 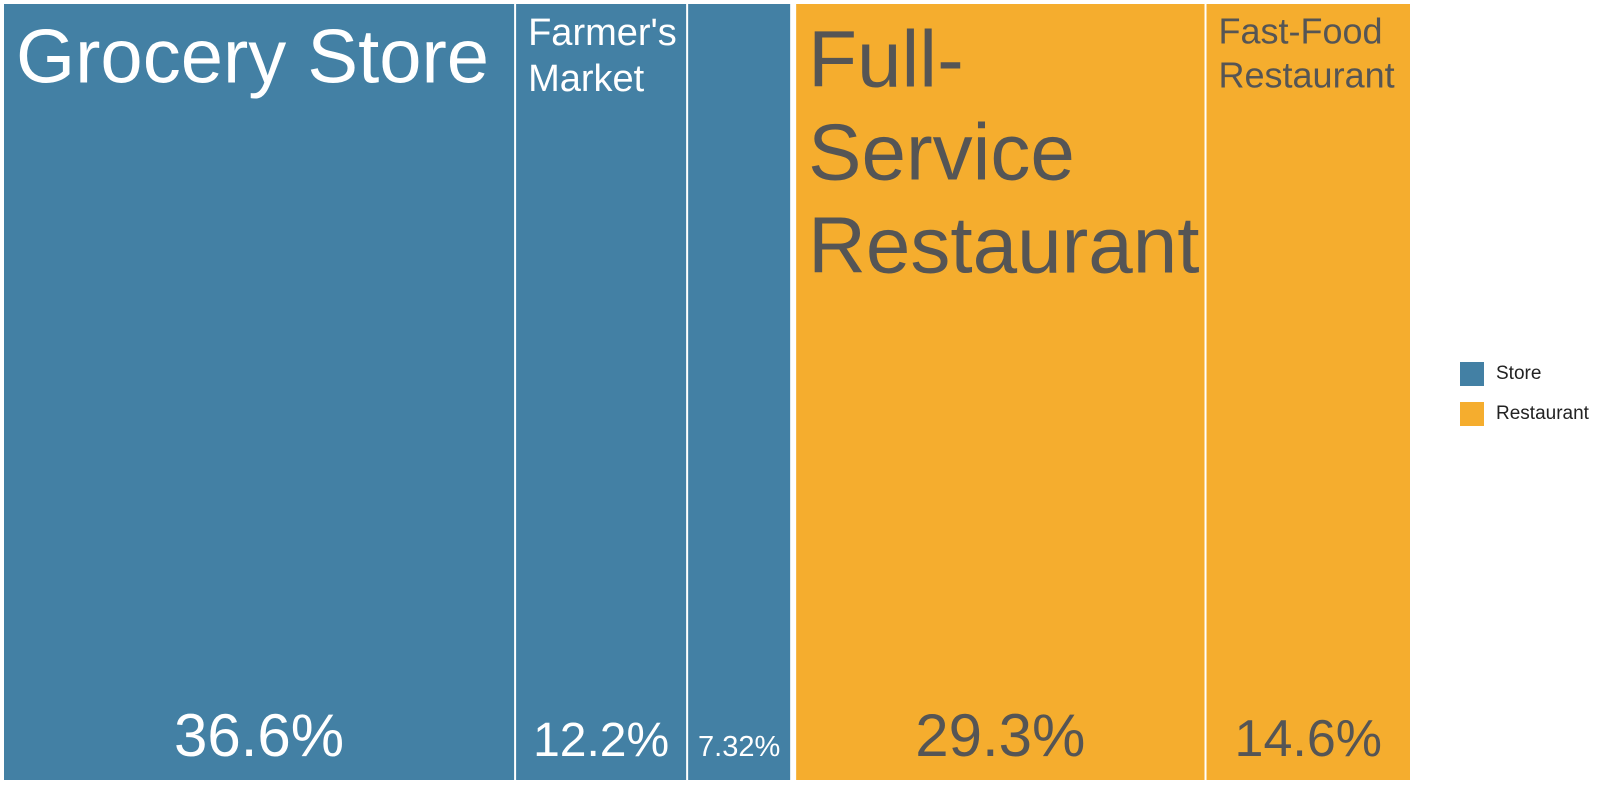 What do you see at coordinates (1308, 739) in the screenshot?
I see `tile-value-fast-food-restaurant: 14.6%` at bounding box center [1308, 739].